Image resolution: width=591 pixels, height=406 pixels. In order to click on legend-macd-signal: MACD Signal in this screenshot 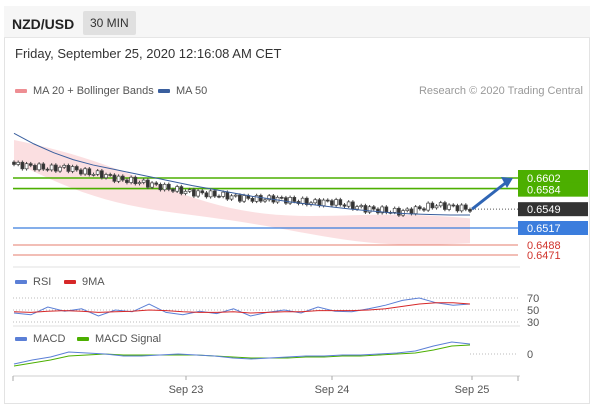, I will do `click(119, 339)`.